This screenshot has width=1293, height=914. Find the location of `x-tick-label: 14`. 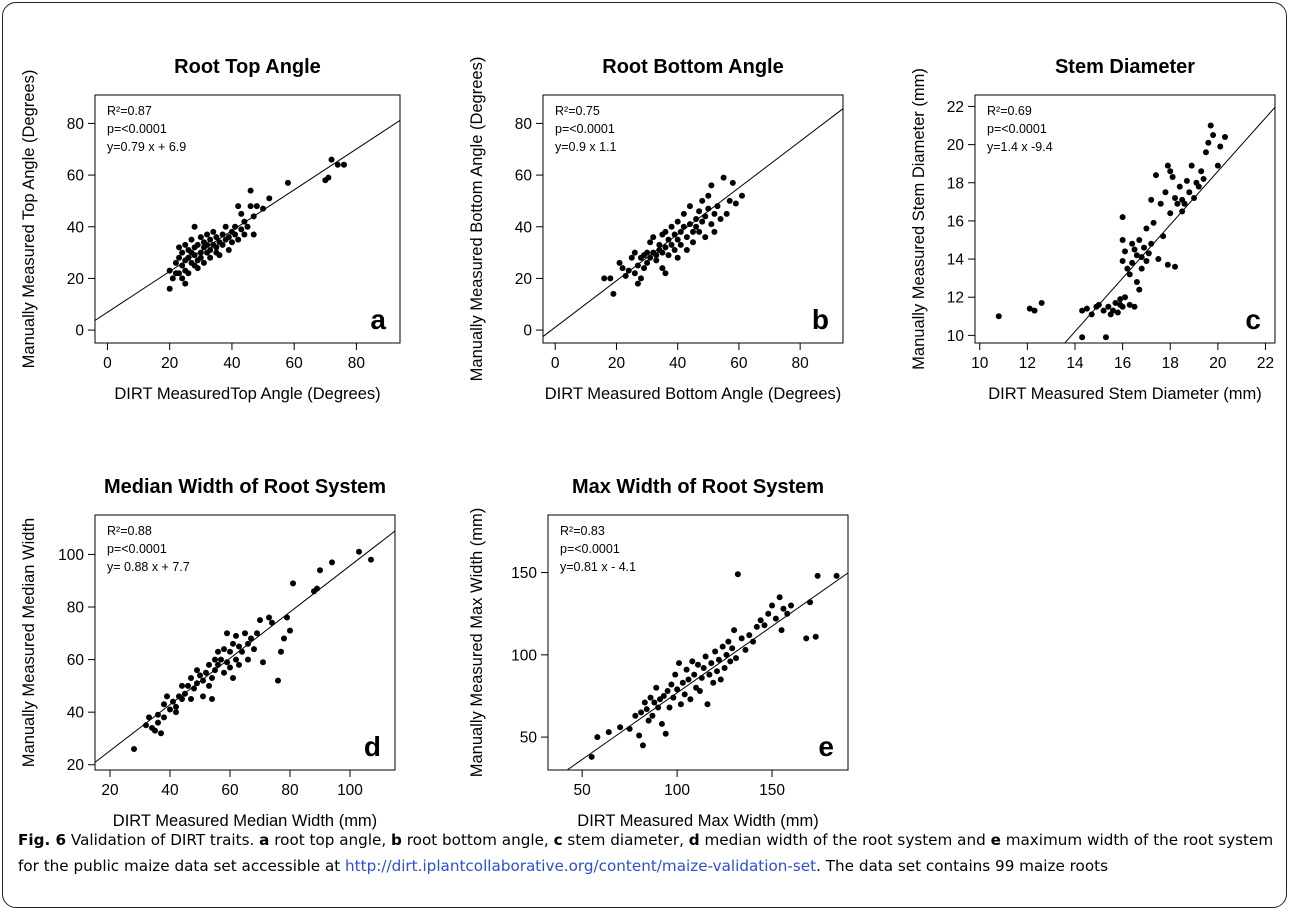

x-tick-label: 14 is located at coordinates (1075, 363).